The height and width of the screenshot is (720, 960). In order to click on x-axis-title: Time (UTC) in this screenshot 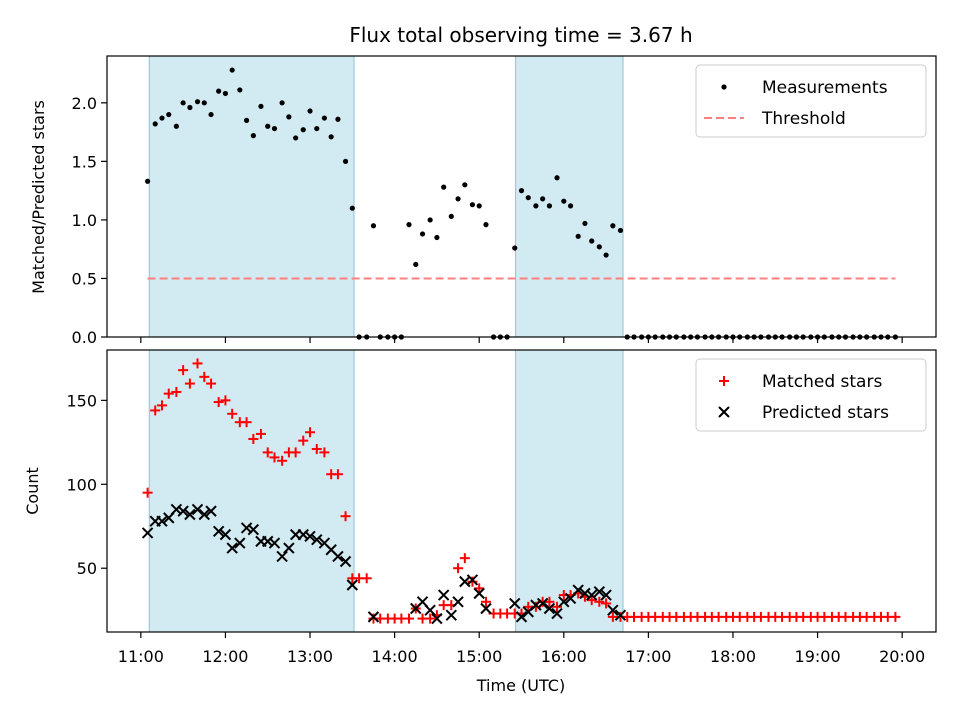, I will do `click(520, 685)`.